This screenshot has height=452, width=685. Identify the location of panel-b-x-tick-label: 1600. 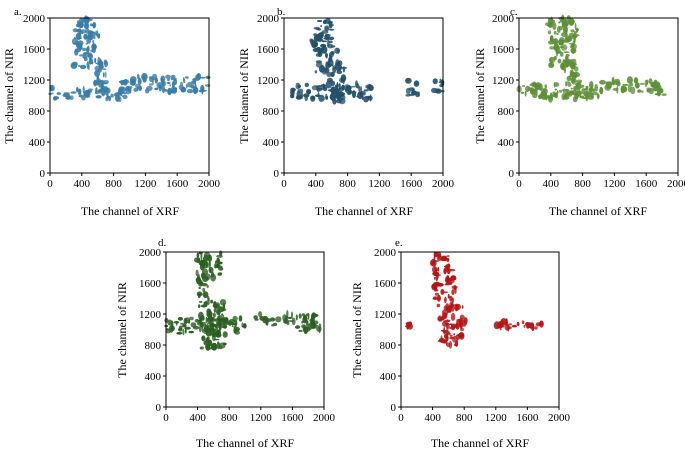
(411, 184).